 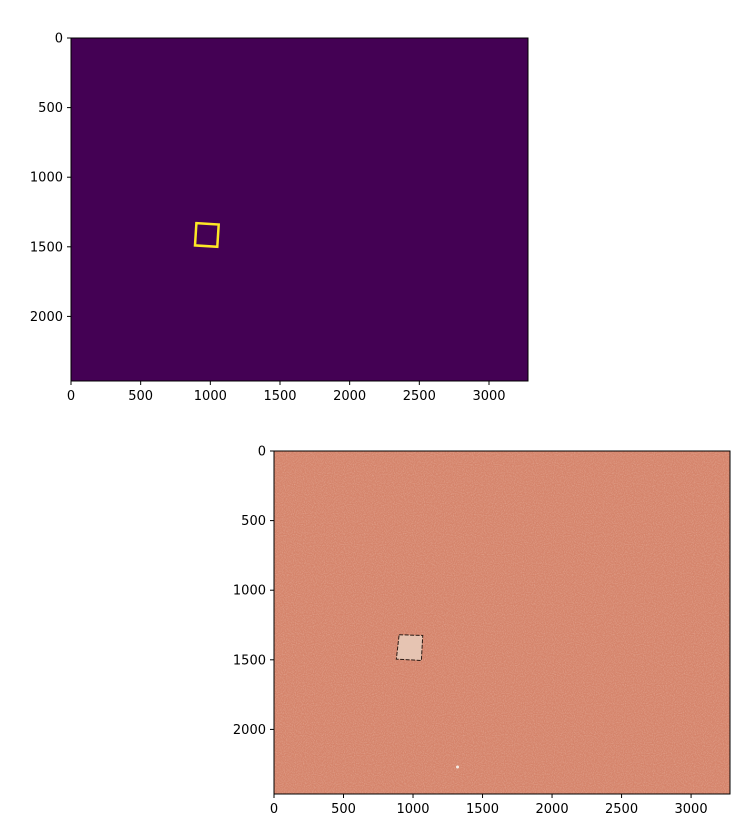 I want to click on square-object, so click(x=409, y=648).